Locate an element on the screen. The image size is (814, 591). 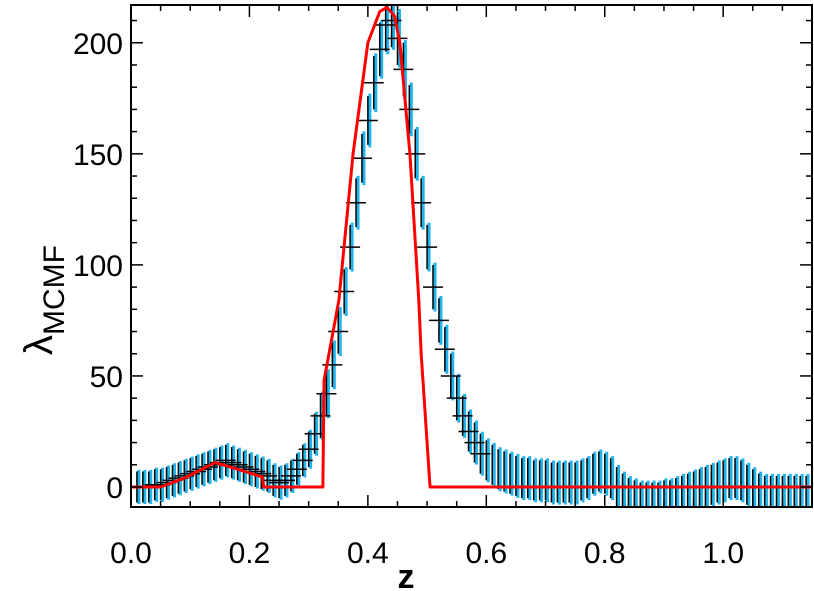
x-tick-label: 1.0 is located at coordinates (723, 553).